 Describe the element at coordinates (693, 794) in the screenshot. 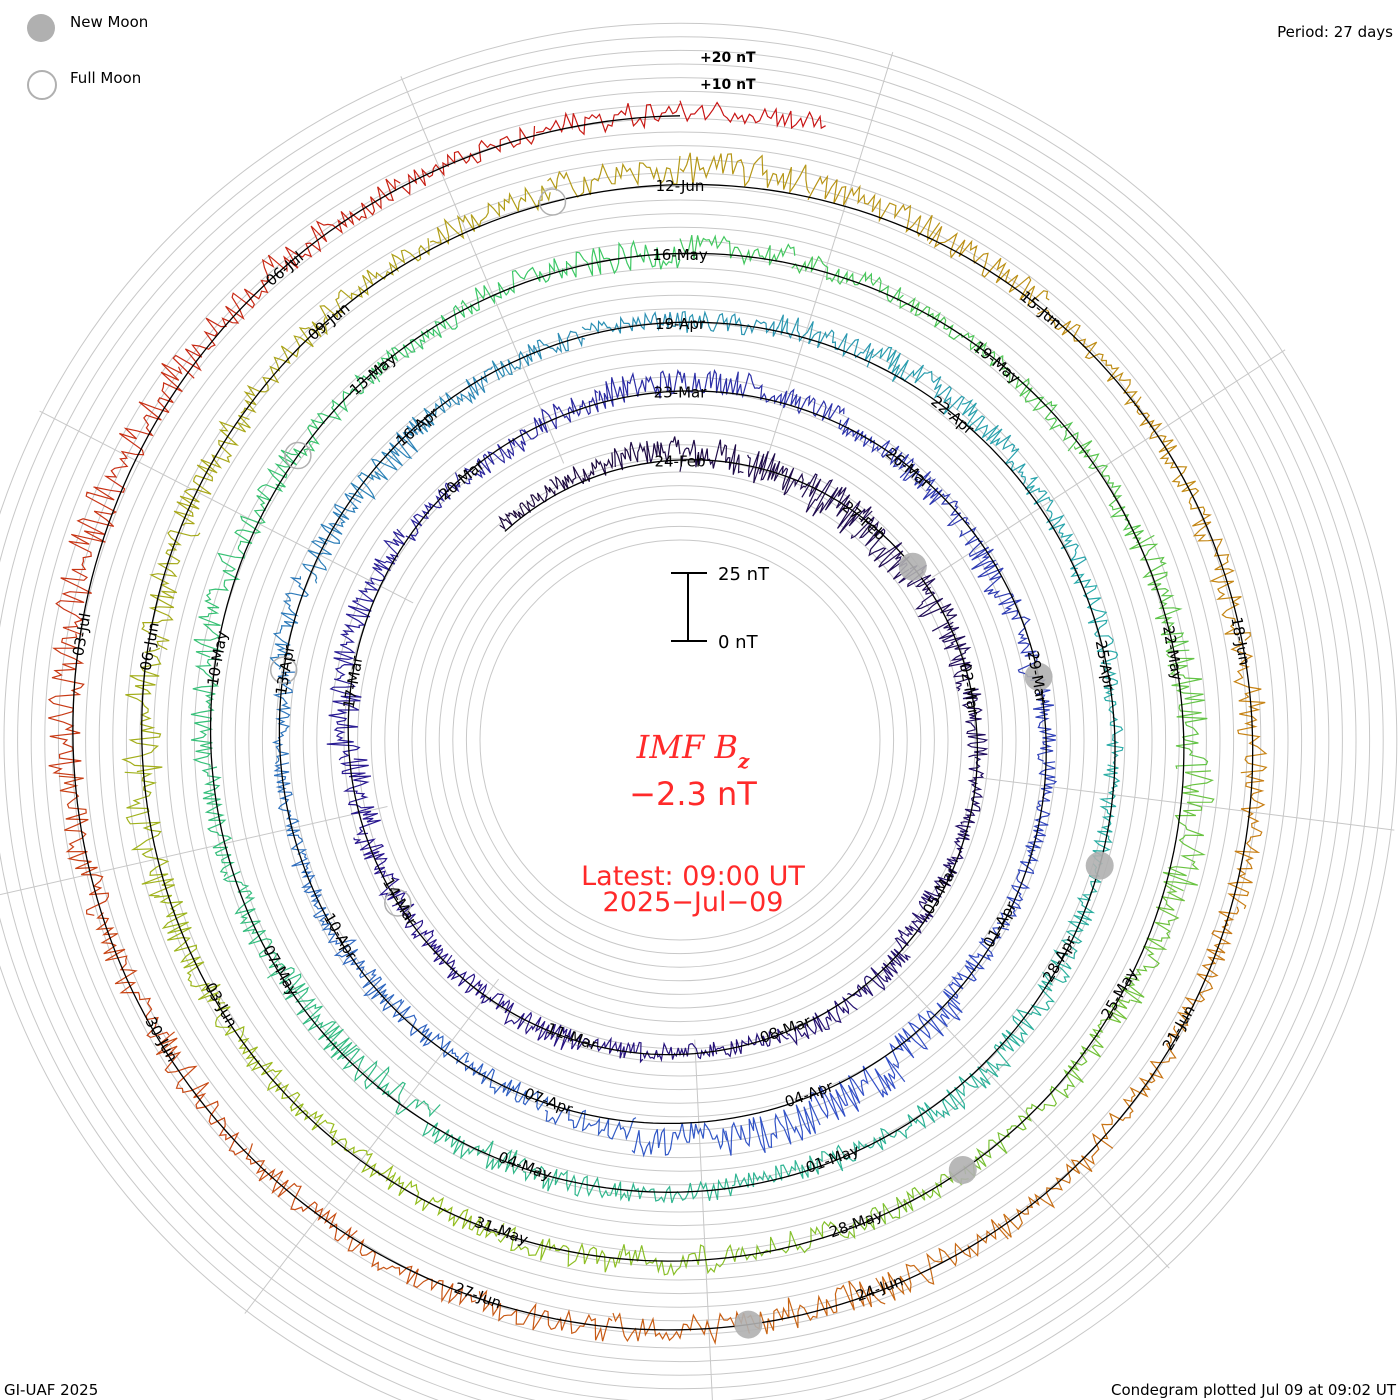

I see `current-value: −2.3 nT` at that location.